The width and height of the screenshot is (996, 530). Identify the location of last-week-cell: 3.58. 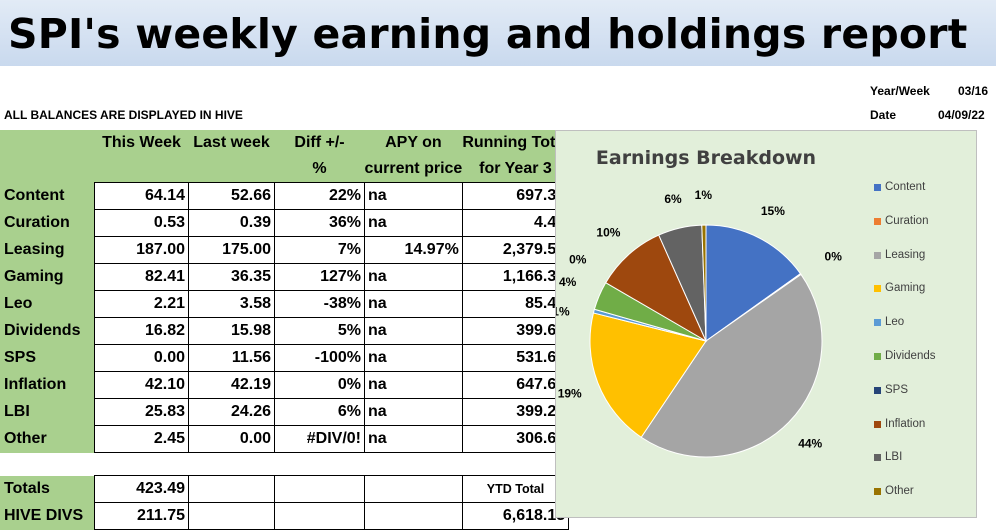
(231, 304).